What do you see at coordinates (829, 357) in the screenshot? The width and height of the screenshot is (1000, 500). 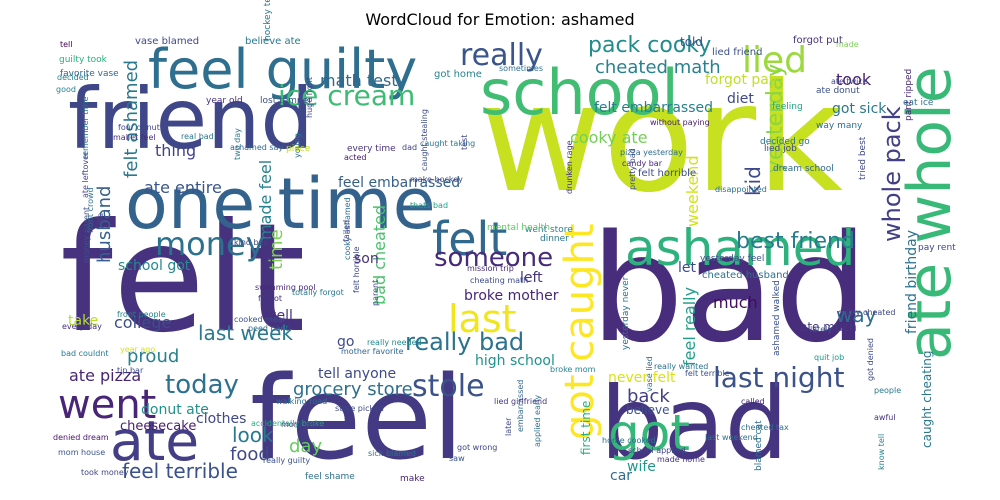 I see `cloud-word: quit job` at bounding box center [829, 357].